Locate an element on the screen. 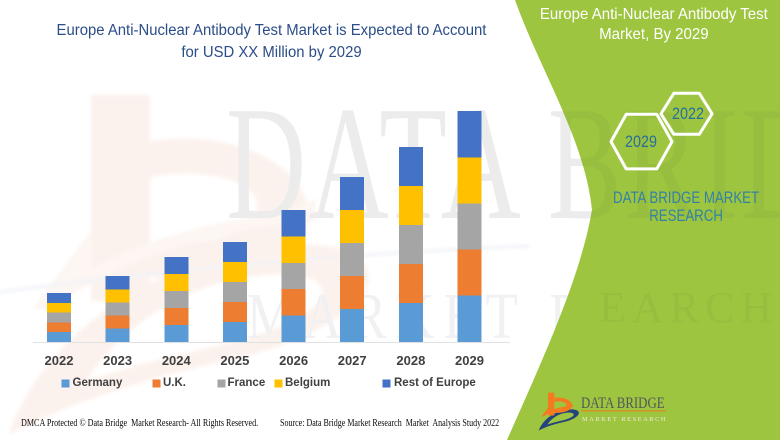 The height and width of the screenshot is (440, 780). svg-text: DATA BRIDGE is located at coordinates (623, 403).